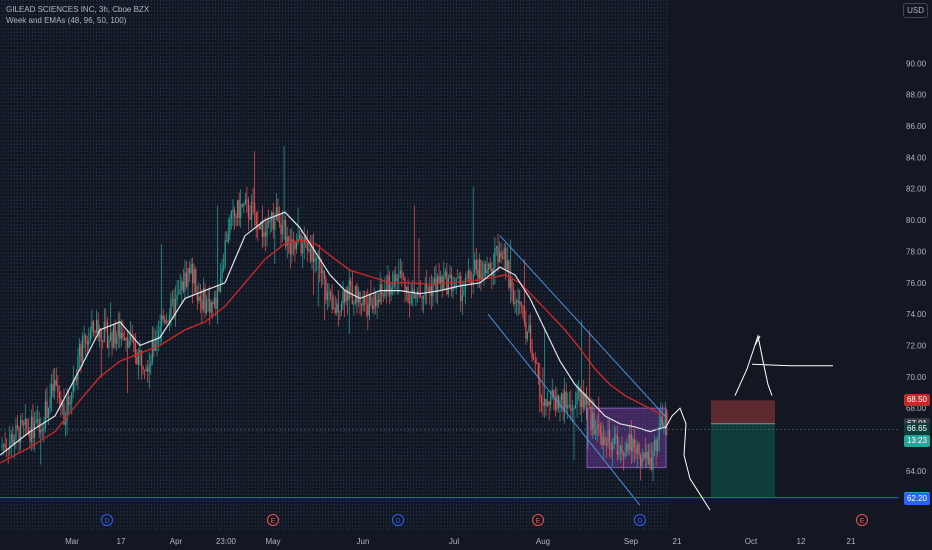  I want to click on price-axis, so click(915, 275).